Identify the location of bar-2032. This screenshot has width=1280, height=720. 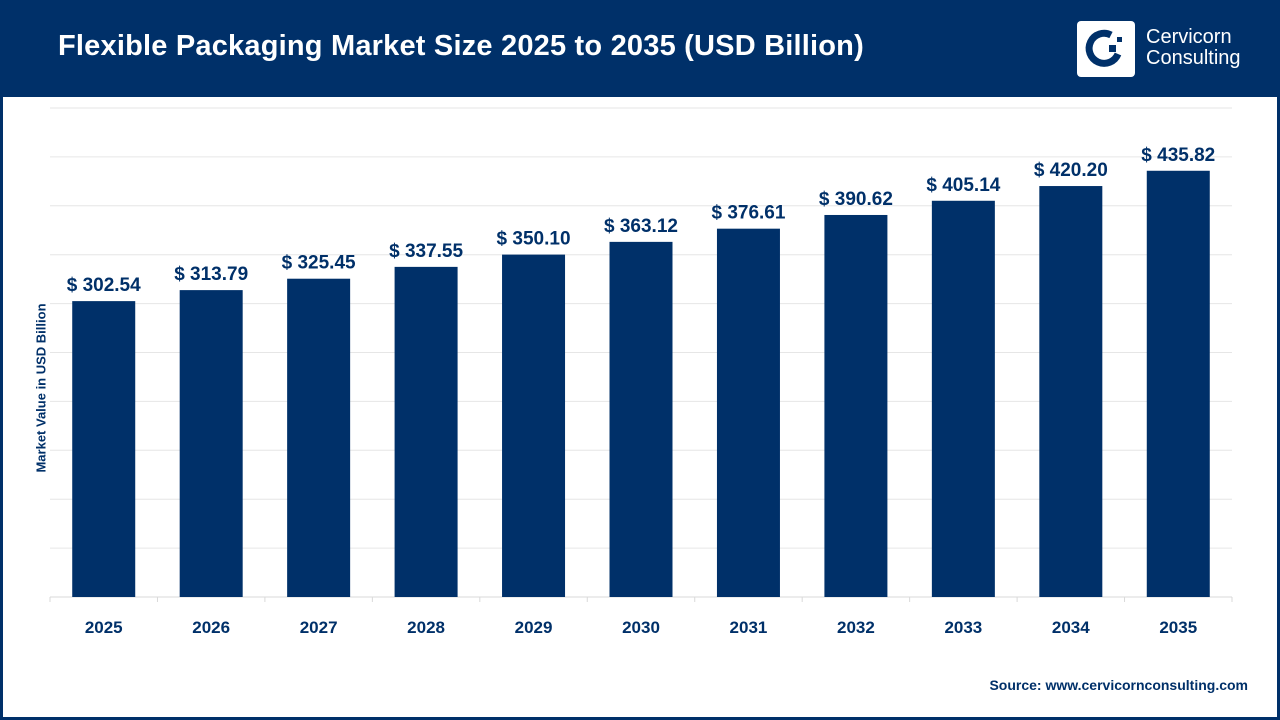
(856, 405).